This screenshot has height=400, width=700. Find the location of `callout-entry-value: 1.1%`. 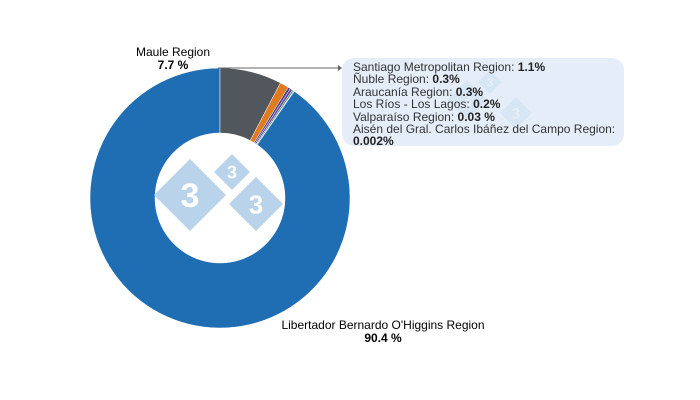

callout-entry-value: 1.1% is located at coordinates (531, 67).